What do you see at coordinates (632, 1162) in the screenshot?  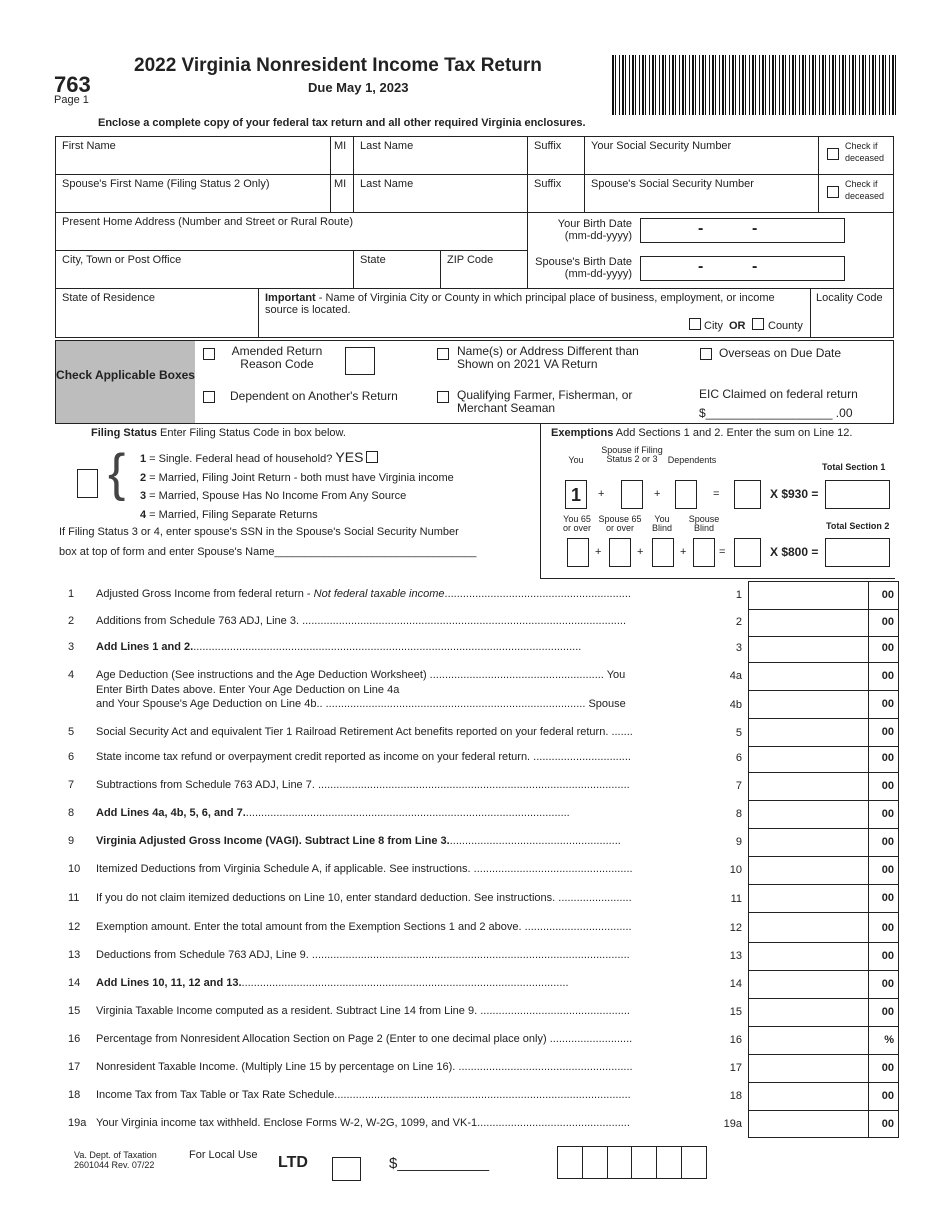 I see `local-code-boxes` at bounding box center [632, 1162].